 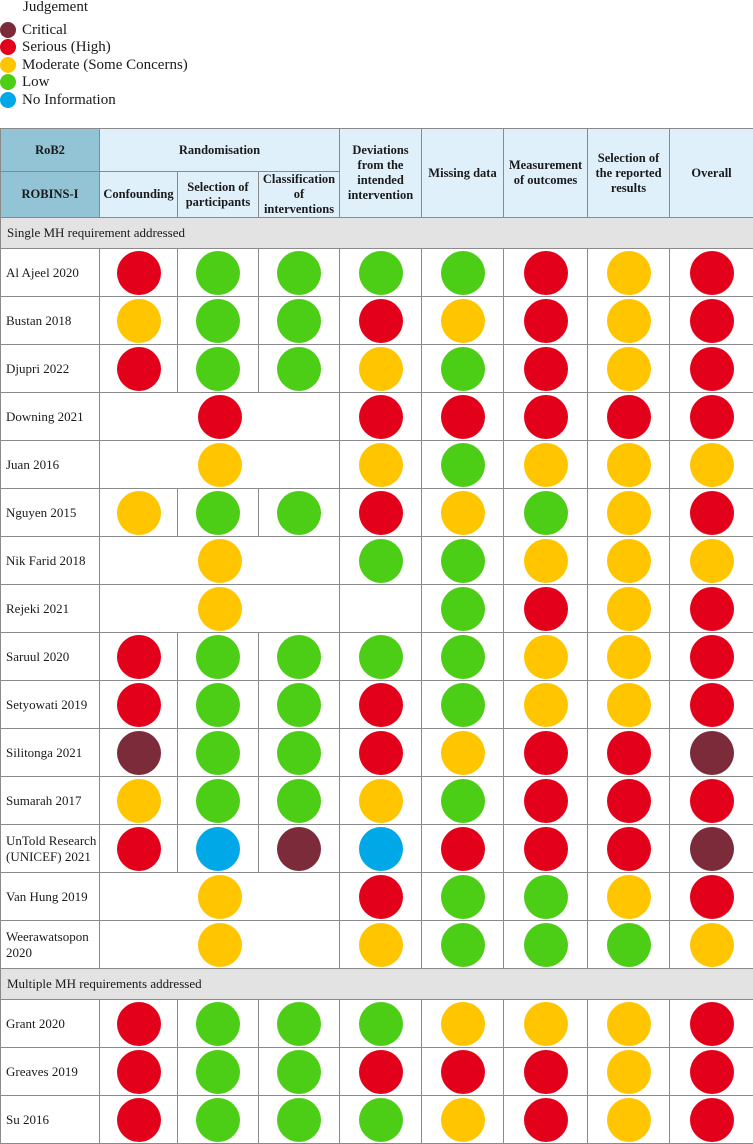 What do you see at coordinates (381, 849) in the screenshot?
I see `no-information-rating-dot-icon` at bounding box center [381, 849].